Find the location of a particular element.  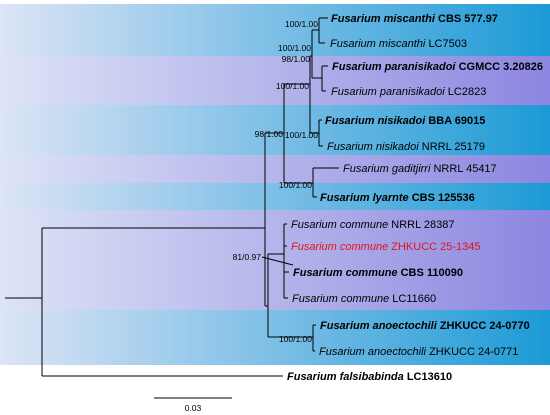

taxon-strain: LC2823 is located at coordinates (467, 92).